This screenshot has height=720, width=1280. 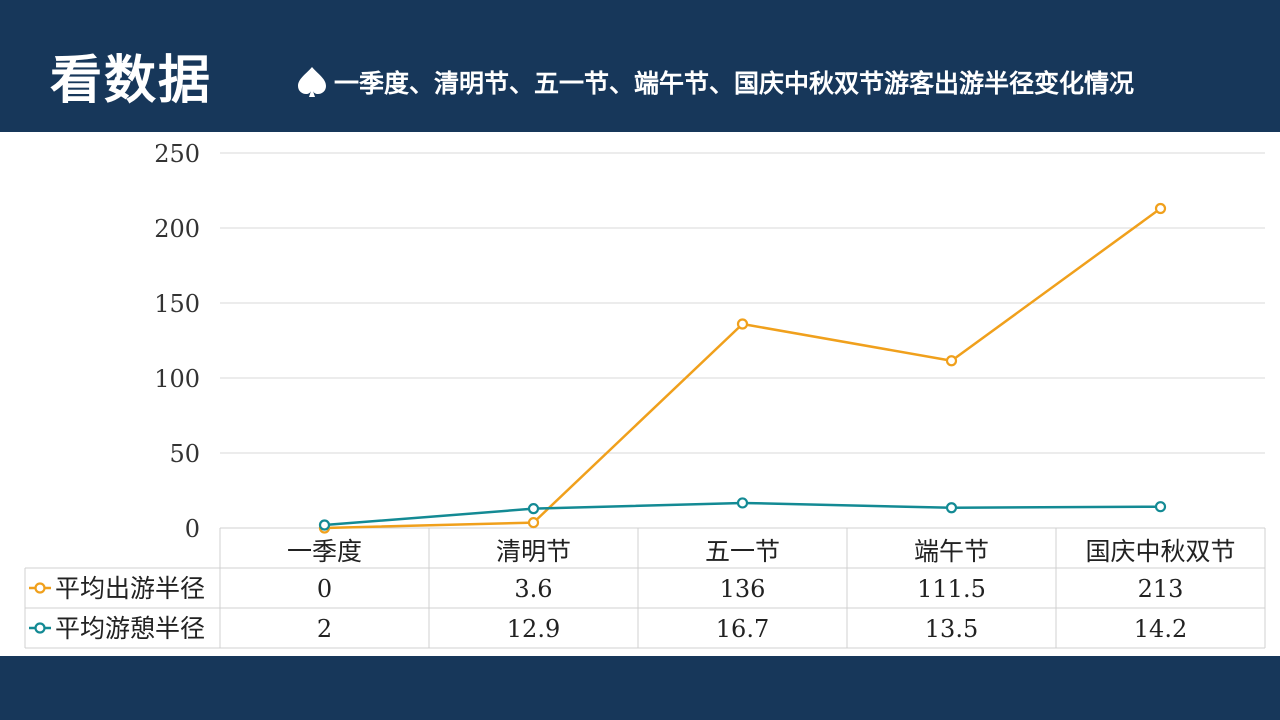 What do you see at coordinates (951, 629) in the screenshot?
I see `data-table-value: 13.5` at bounding box center [951, 629].